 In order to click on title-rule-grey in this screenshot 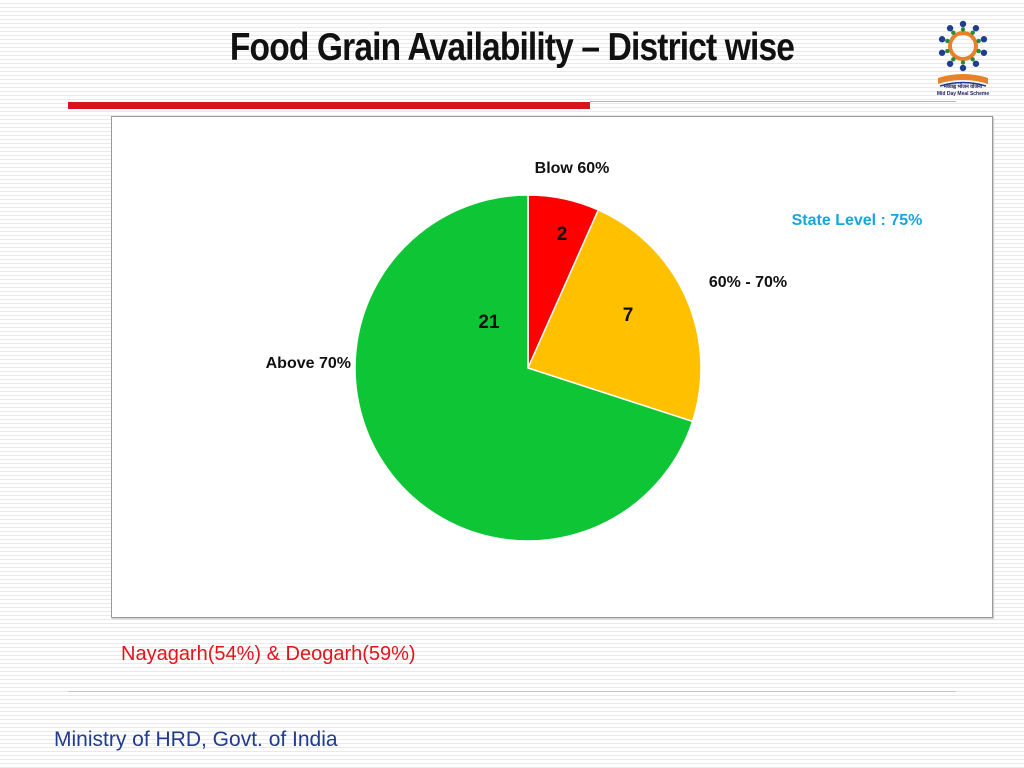, I will do `click(773, 101)`.